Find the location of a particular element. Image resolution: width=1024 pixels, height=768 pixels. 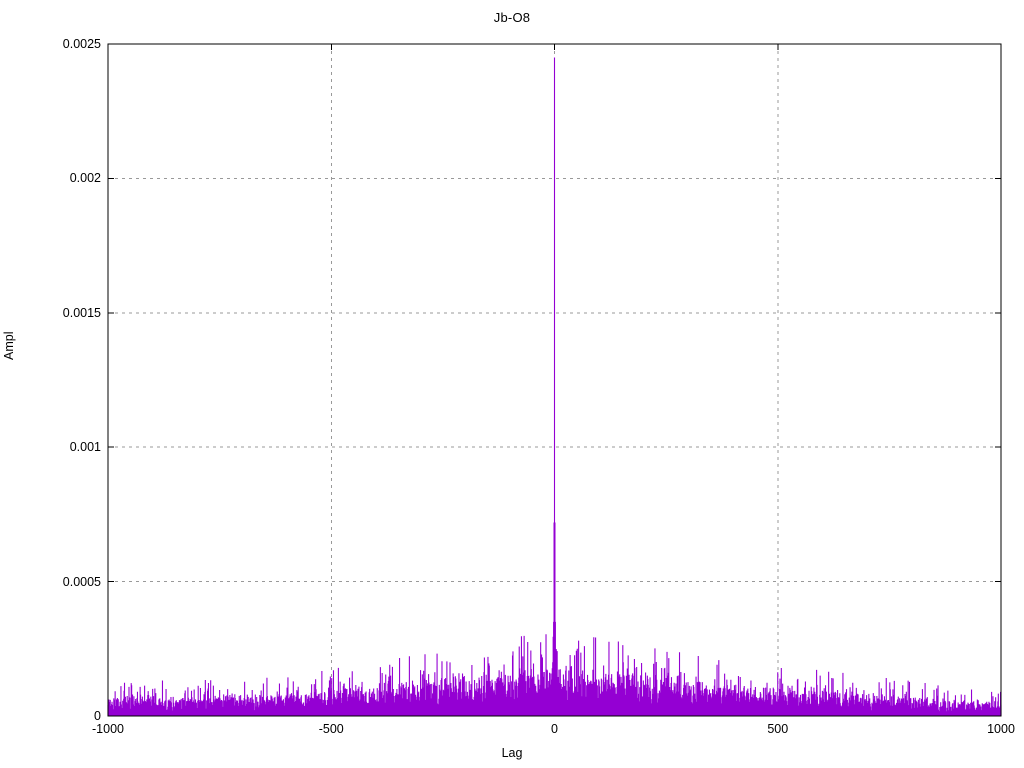

x-axis-label: Lag is located at coordinates (512, 753).